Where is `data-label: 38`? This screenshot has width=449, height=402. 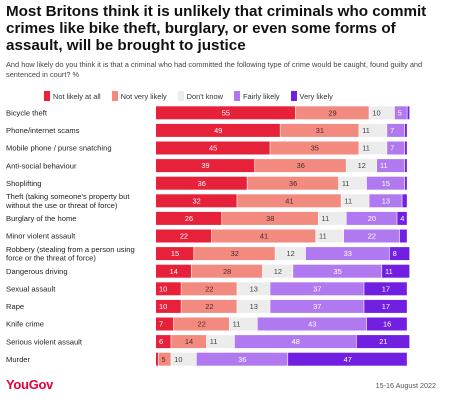 data-label: 38 is located at coordinates (270, 218).